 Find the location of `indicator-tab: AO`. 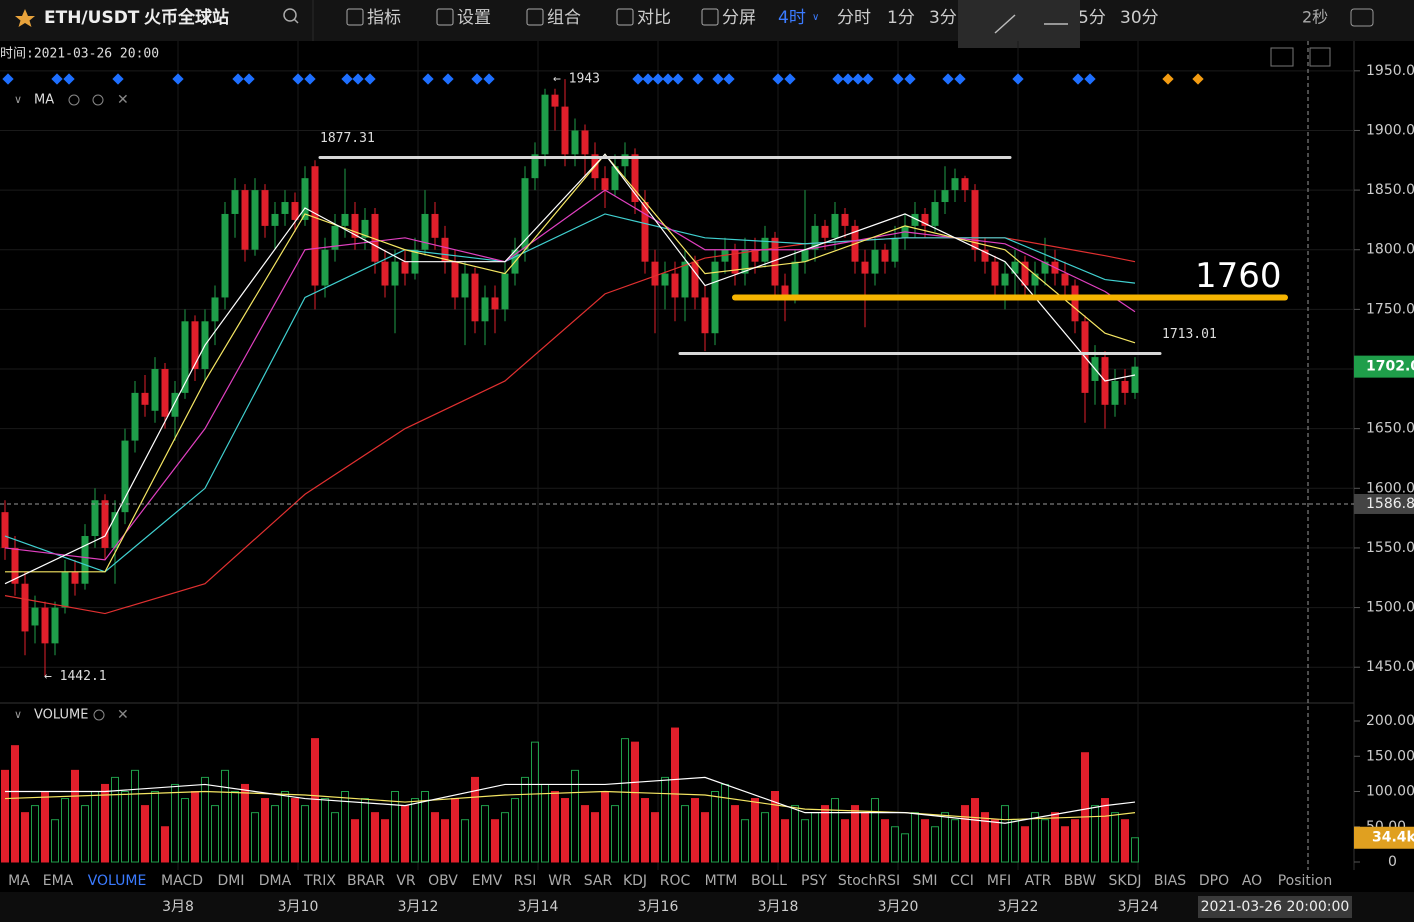

indicator-tab: AO is located at coordinates (1252, 881).